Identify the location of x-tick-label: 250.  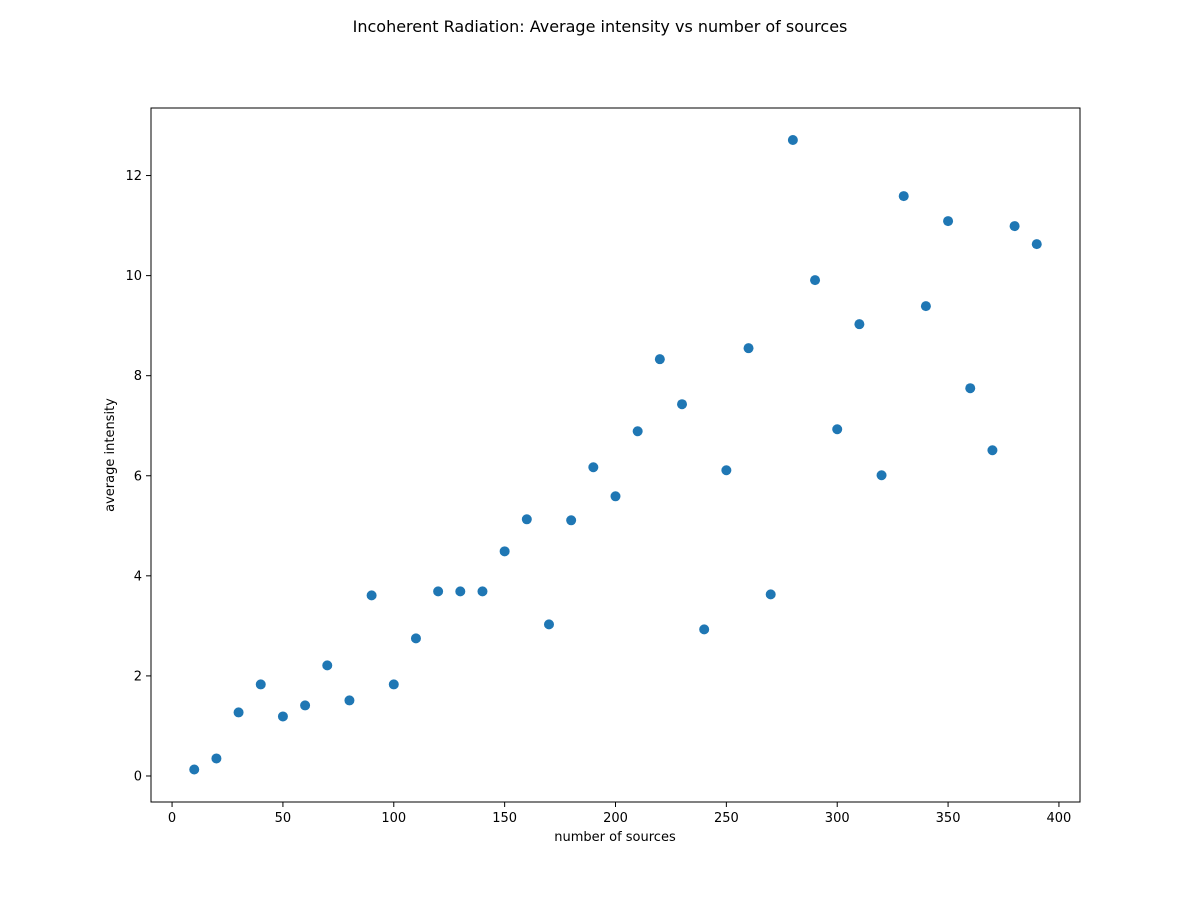
(726, 818).